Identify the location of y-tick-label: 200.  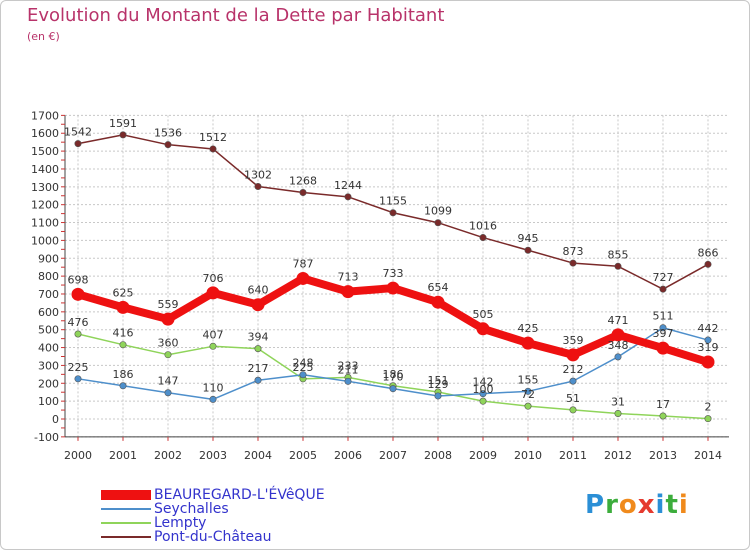
(48, 383).